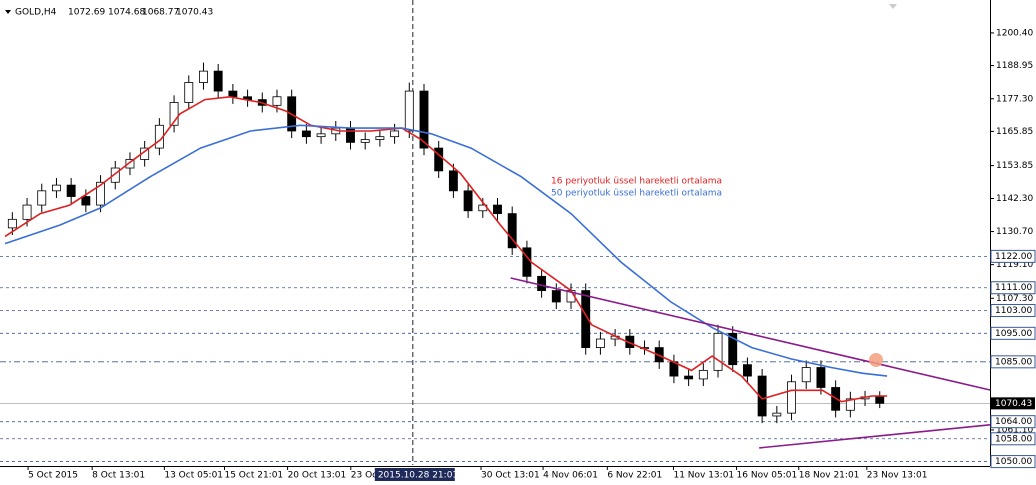  I want to click on x-tick-label: 5 Oct 2015, so click(53, 476).